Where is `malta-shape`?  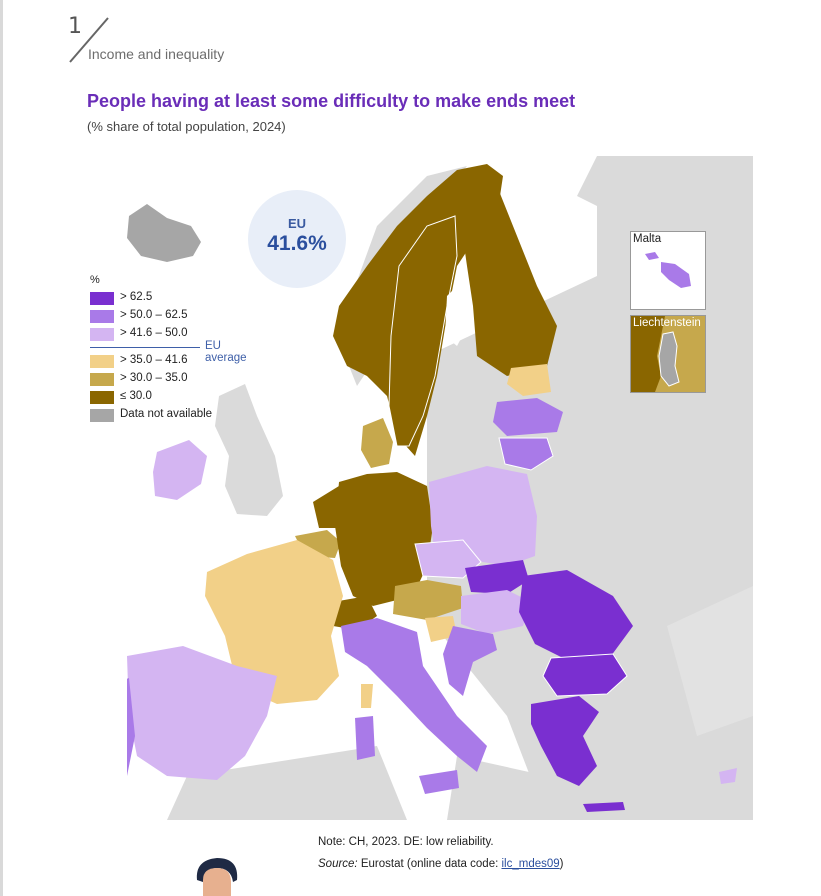
malta-shape is located at coordinates (668, 270).